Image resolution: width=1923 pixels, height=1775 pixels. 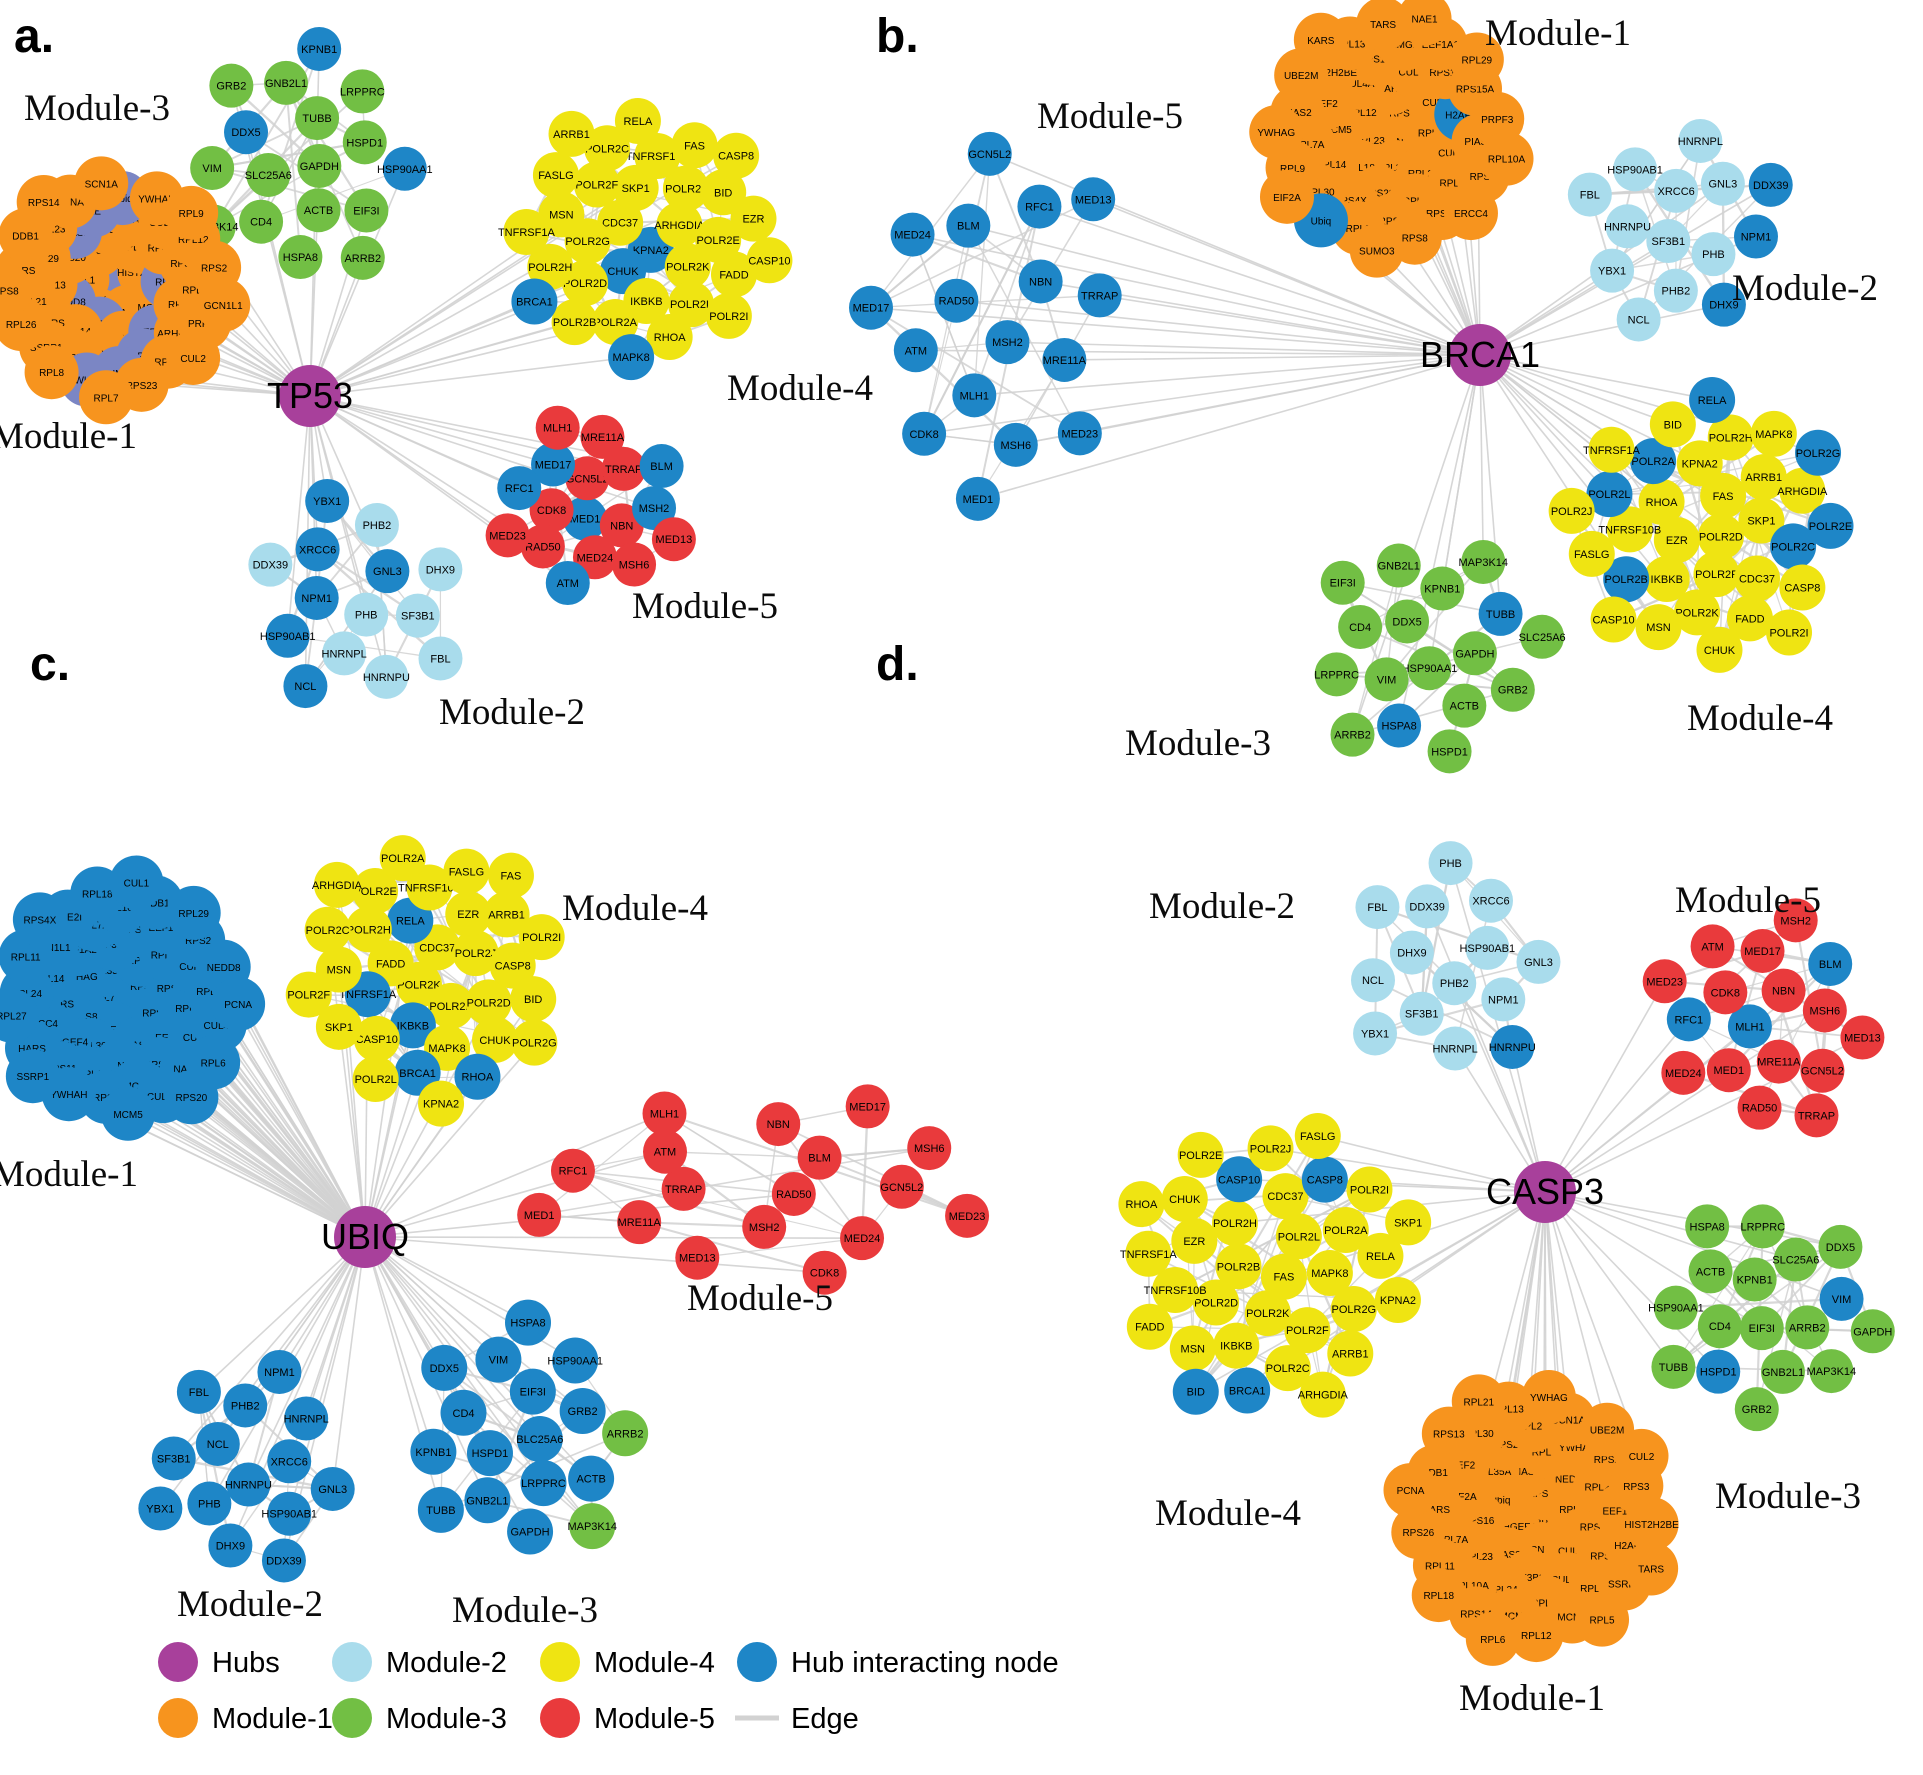 What do you see at coordinates (1492, 1638) in the screenshot?
I see `node-RPL6: RPL6` at bounding box center [1492, 1638].